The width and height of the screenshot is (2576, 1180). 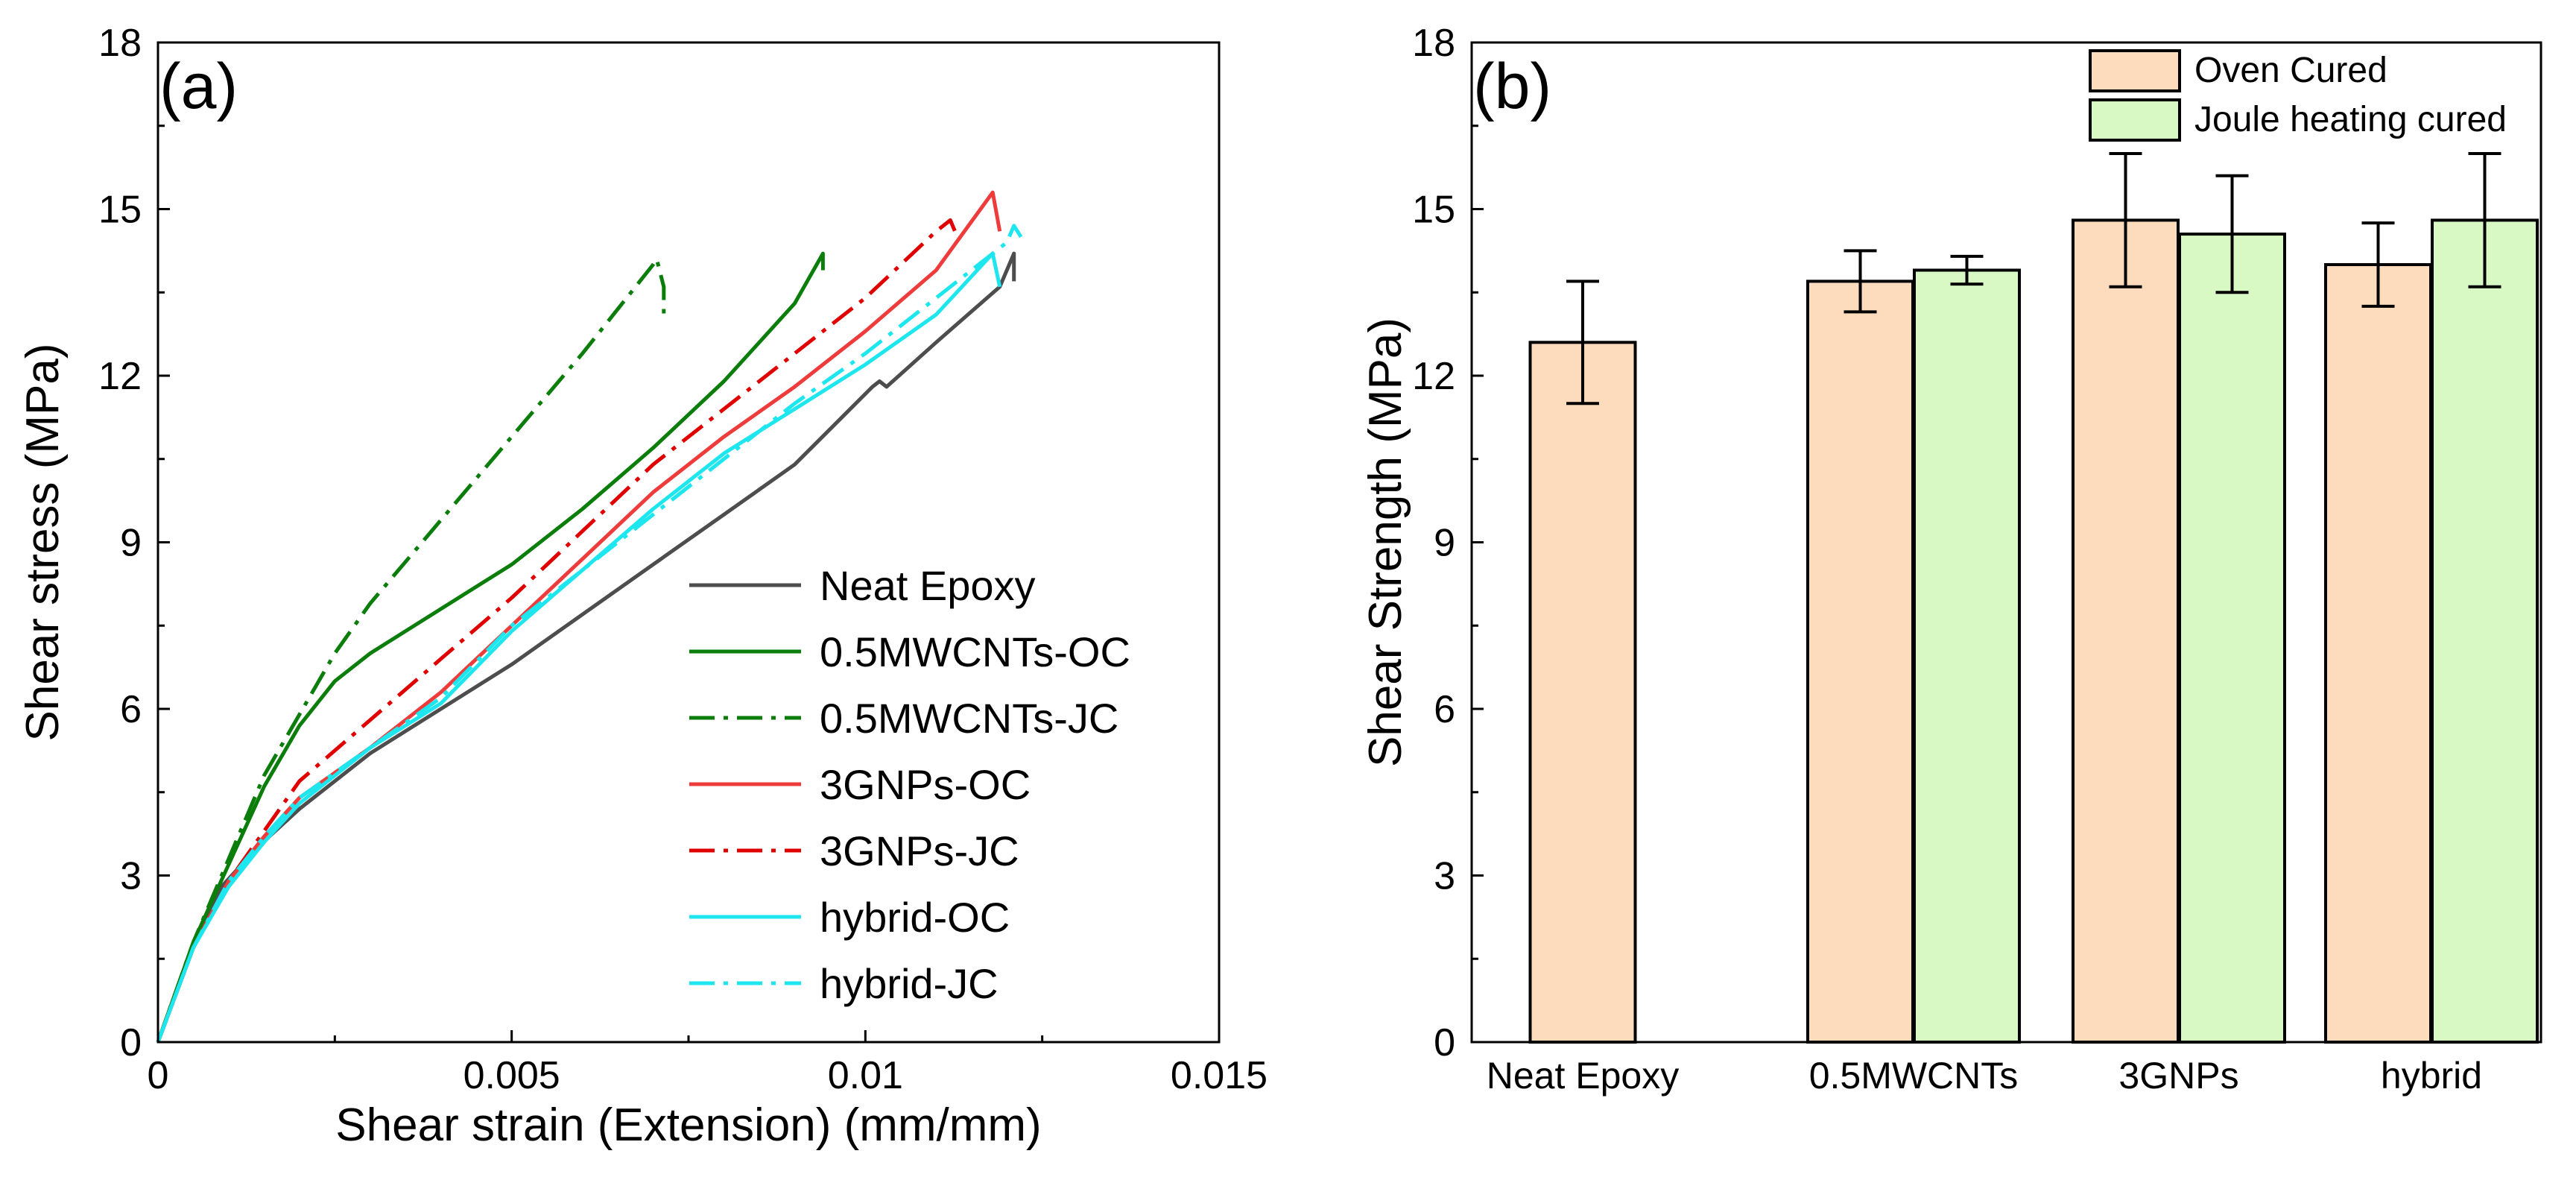 What do you see at coordinates (915, 917) in the screenshot?
I see `legend-label-5: hybrid-OC` at bounding box center [915, 917].